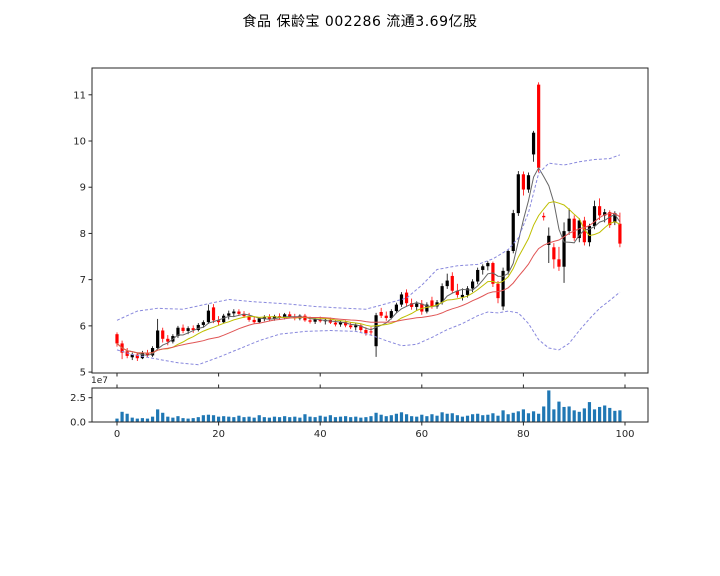 The width and height of the screenshot is (720, 576). What do you see at coordinates (360, 22) in the screenshot?
I see `chart-title: 食品 保龄宝 002286 流通3.69亿股` at bounding box center [360, 22].